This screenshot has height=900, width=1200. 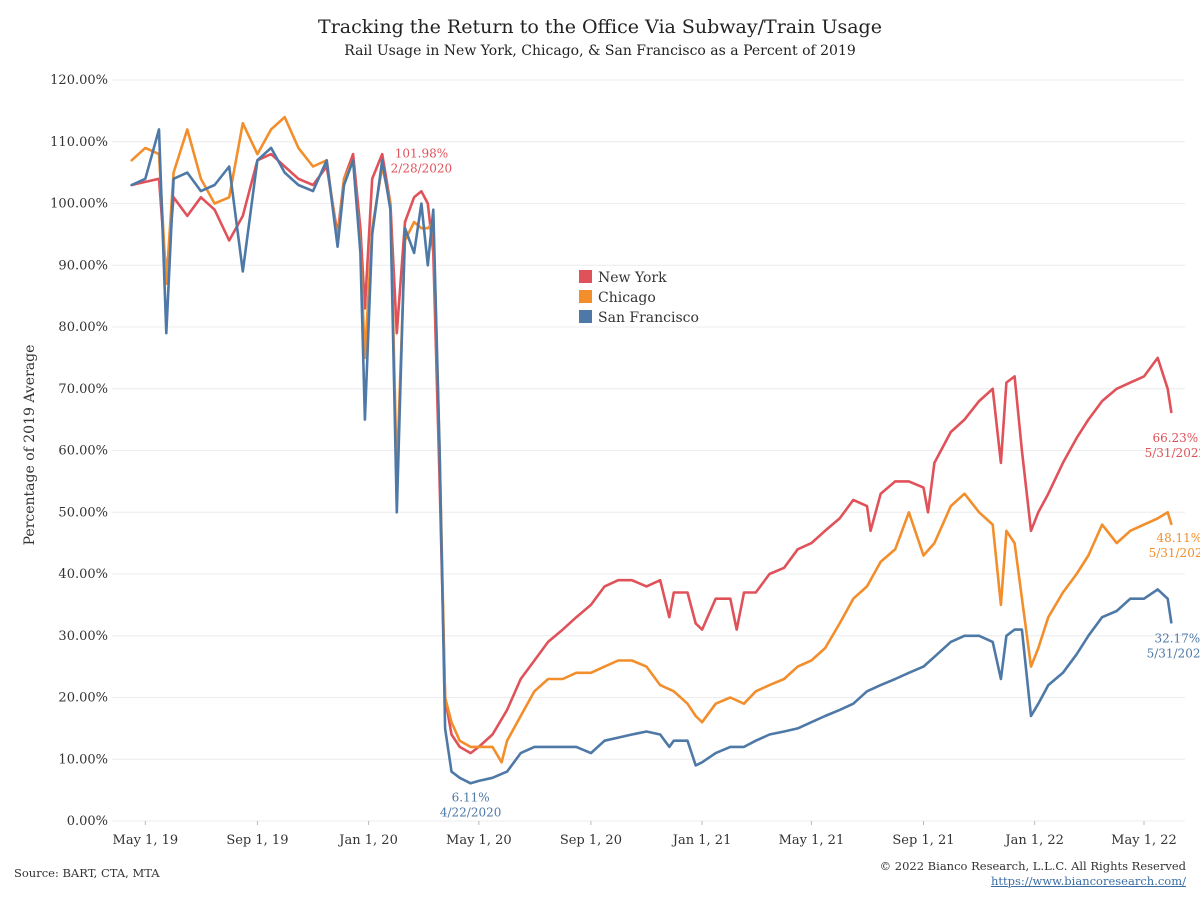 I want to click on y-axis-label: Percentage of 2019 Average, so click(x=30, y=445).